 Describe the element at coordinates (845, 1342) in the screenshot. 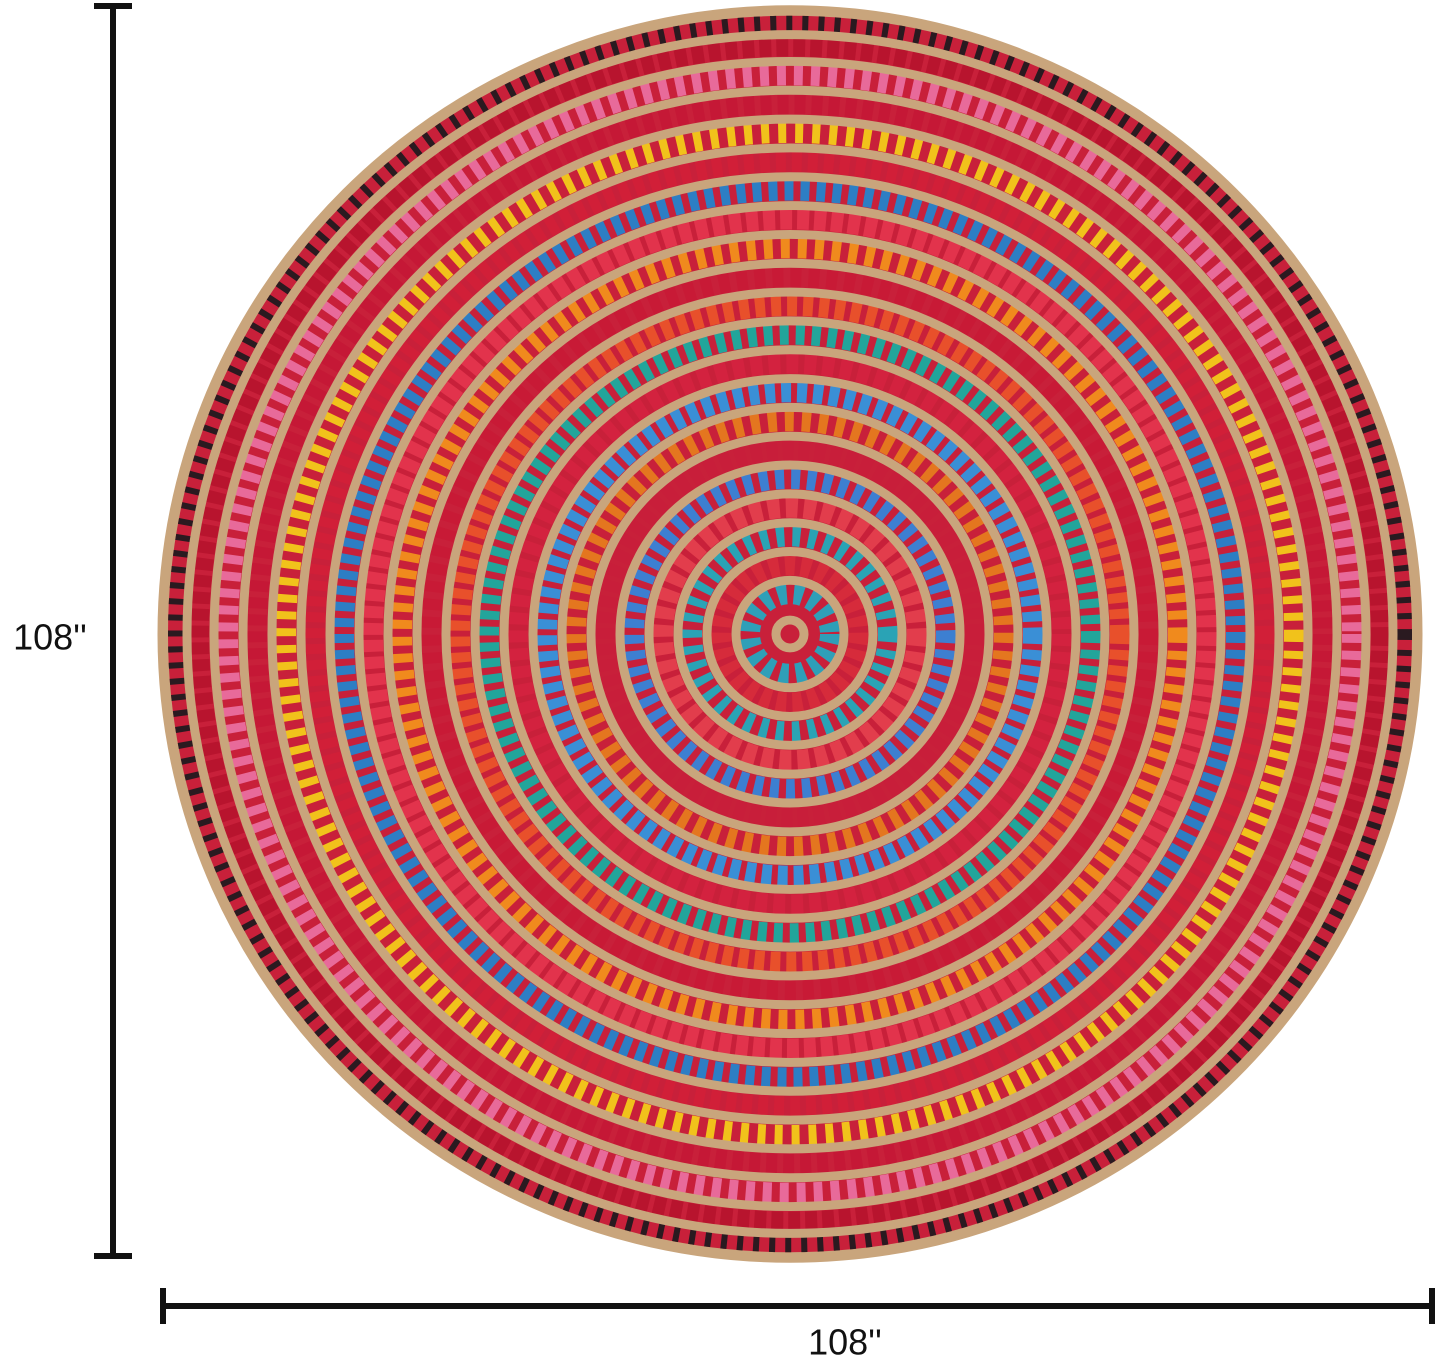

I see `width-label: 108''` at that location.